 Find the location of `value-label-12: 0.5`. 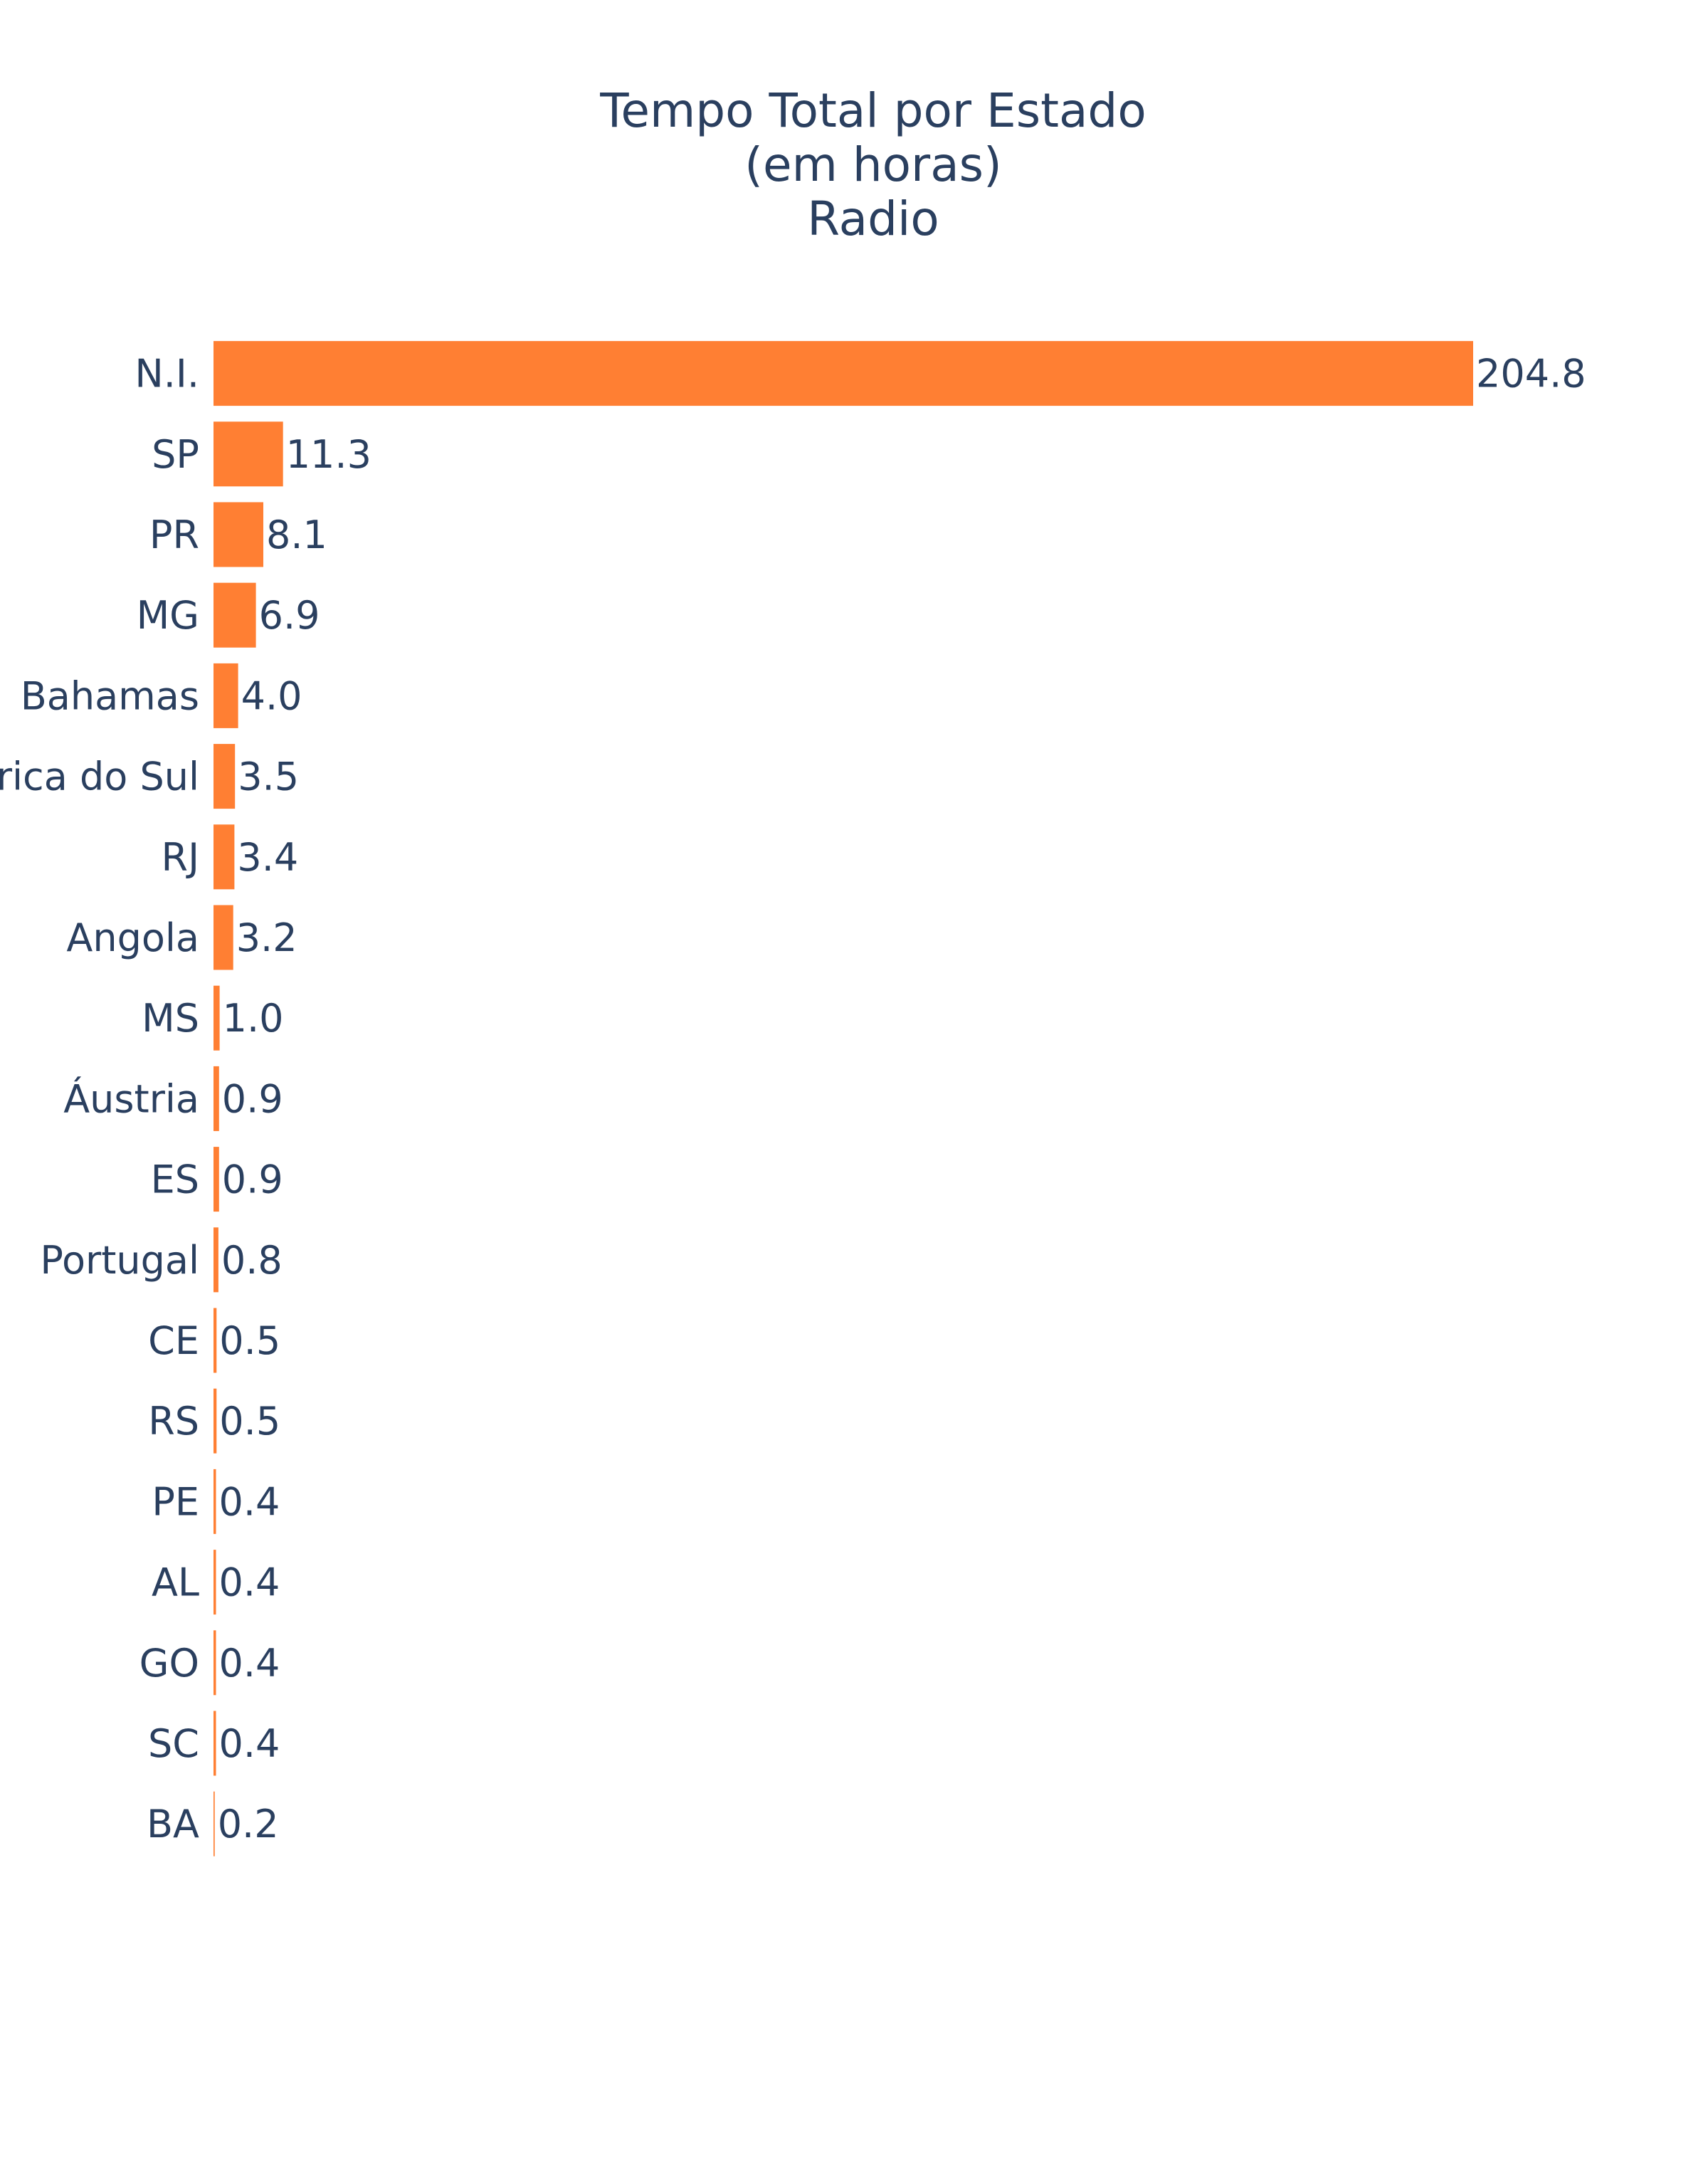

value-label-12: 0.5 is located at coordinates (250, 1340).